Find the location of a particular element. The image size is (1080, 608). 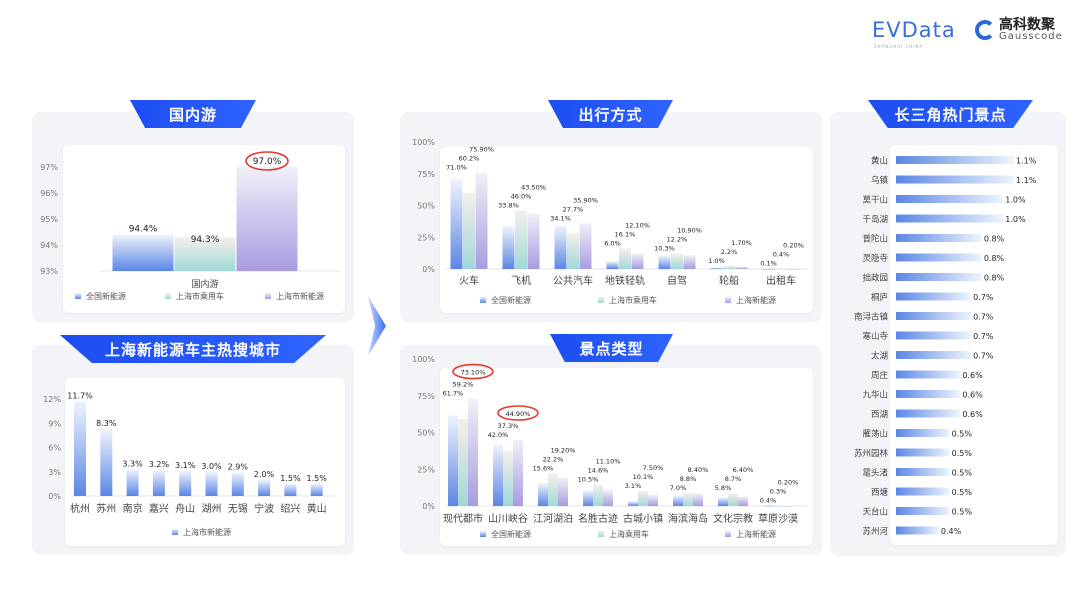

category-label: 宁波 is located at coordinates (264, 508).